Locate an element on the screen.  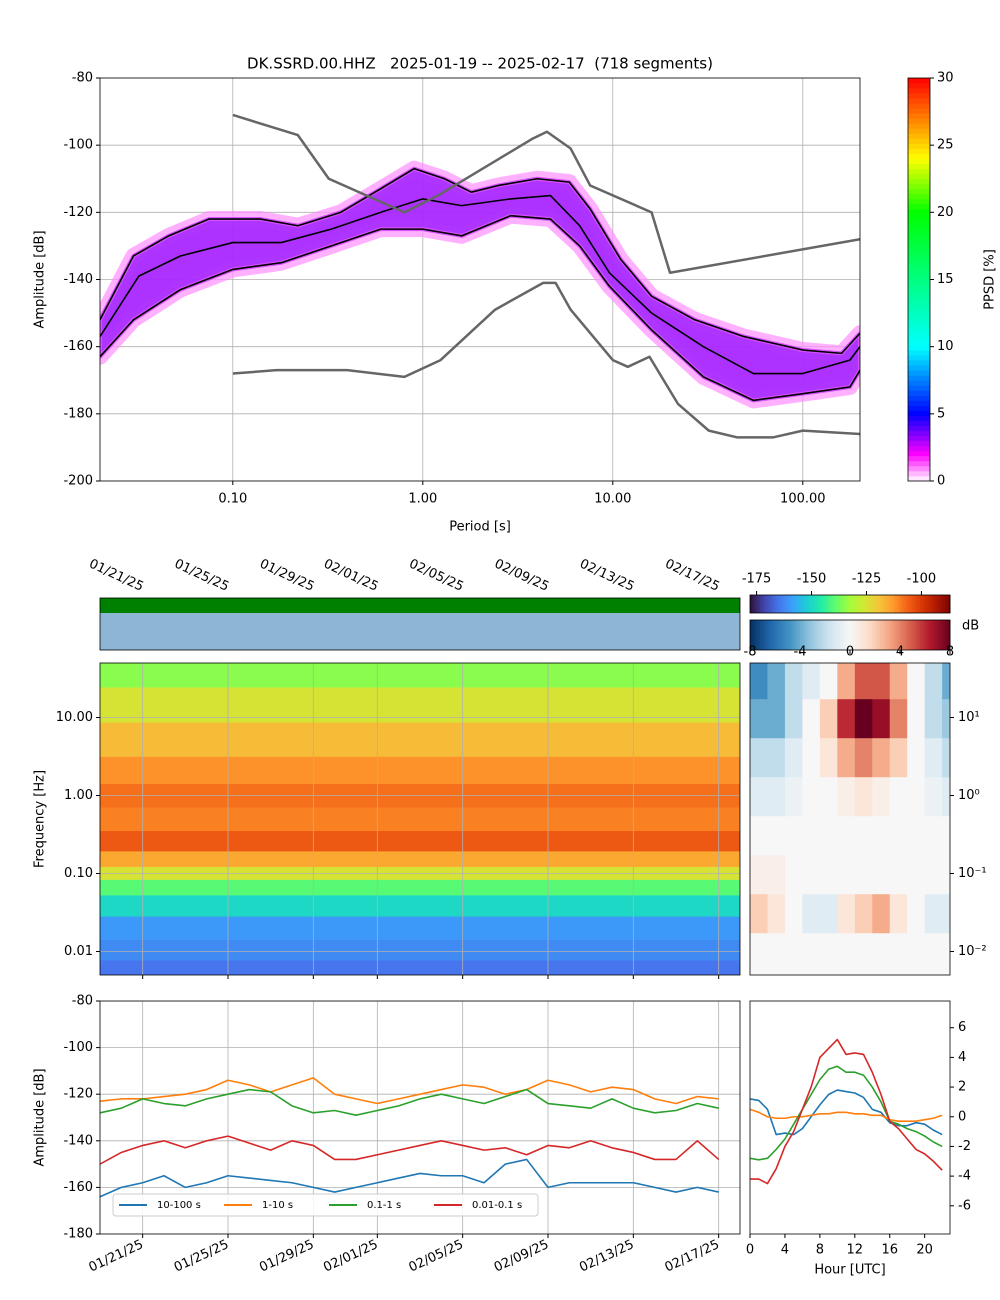
colorbar-tick-label: -150 is located at coordinates (812, 579).